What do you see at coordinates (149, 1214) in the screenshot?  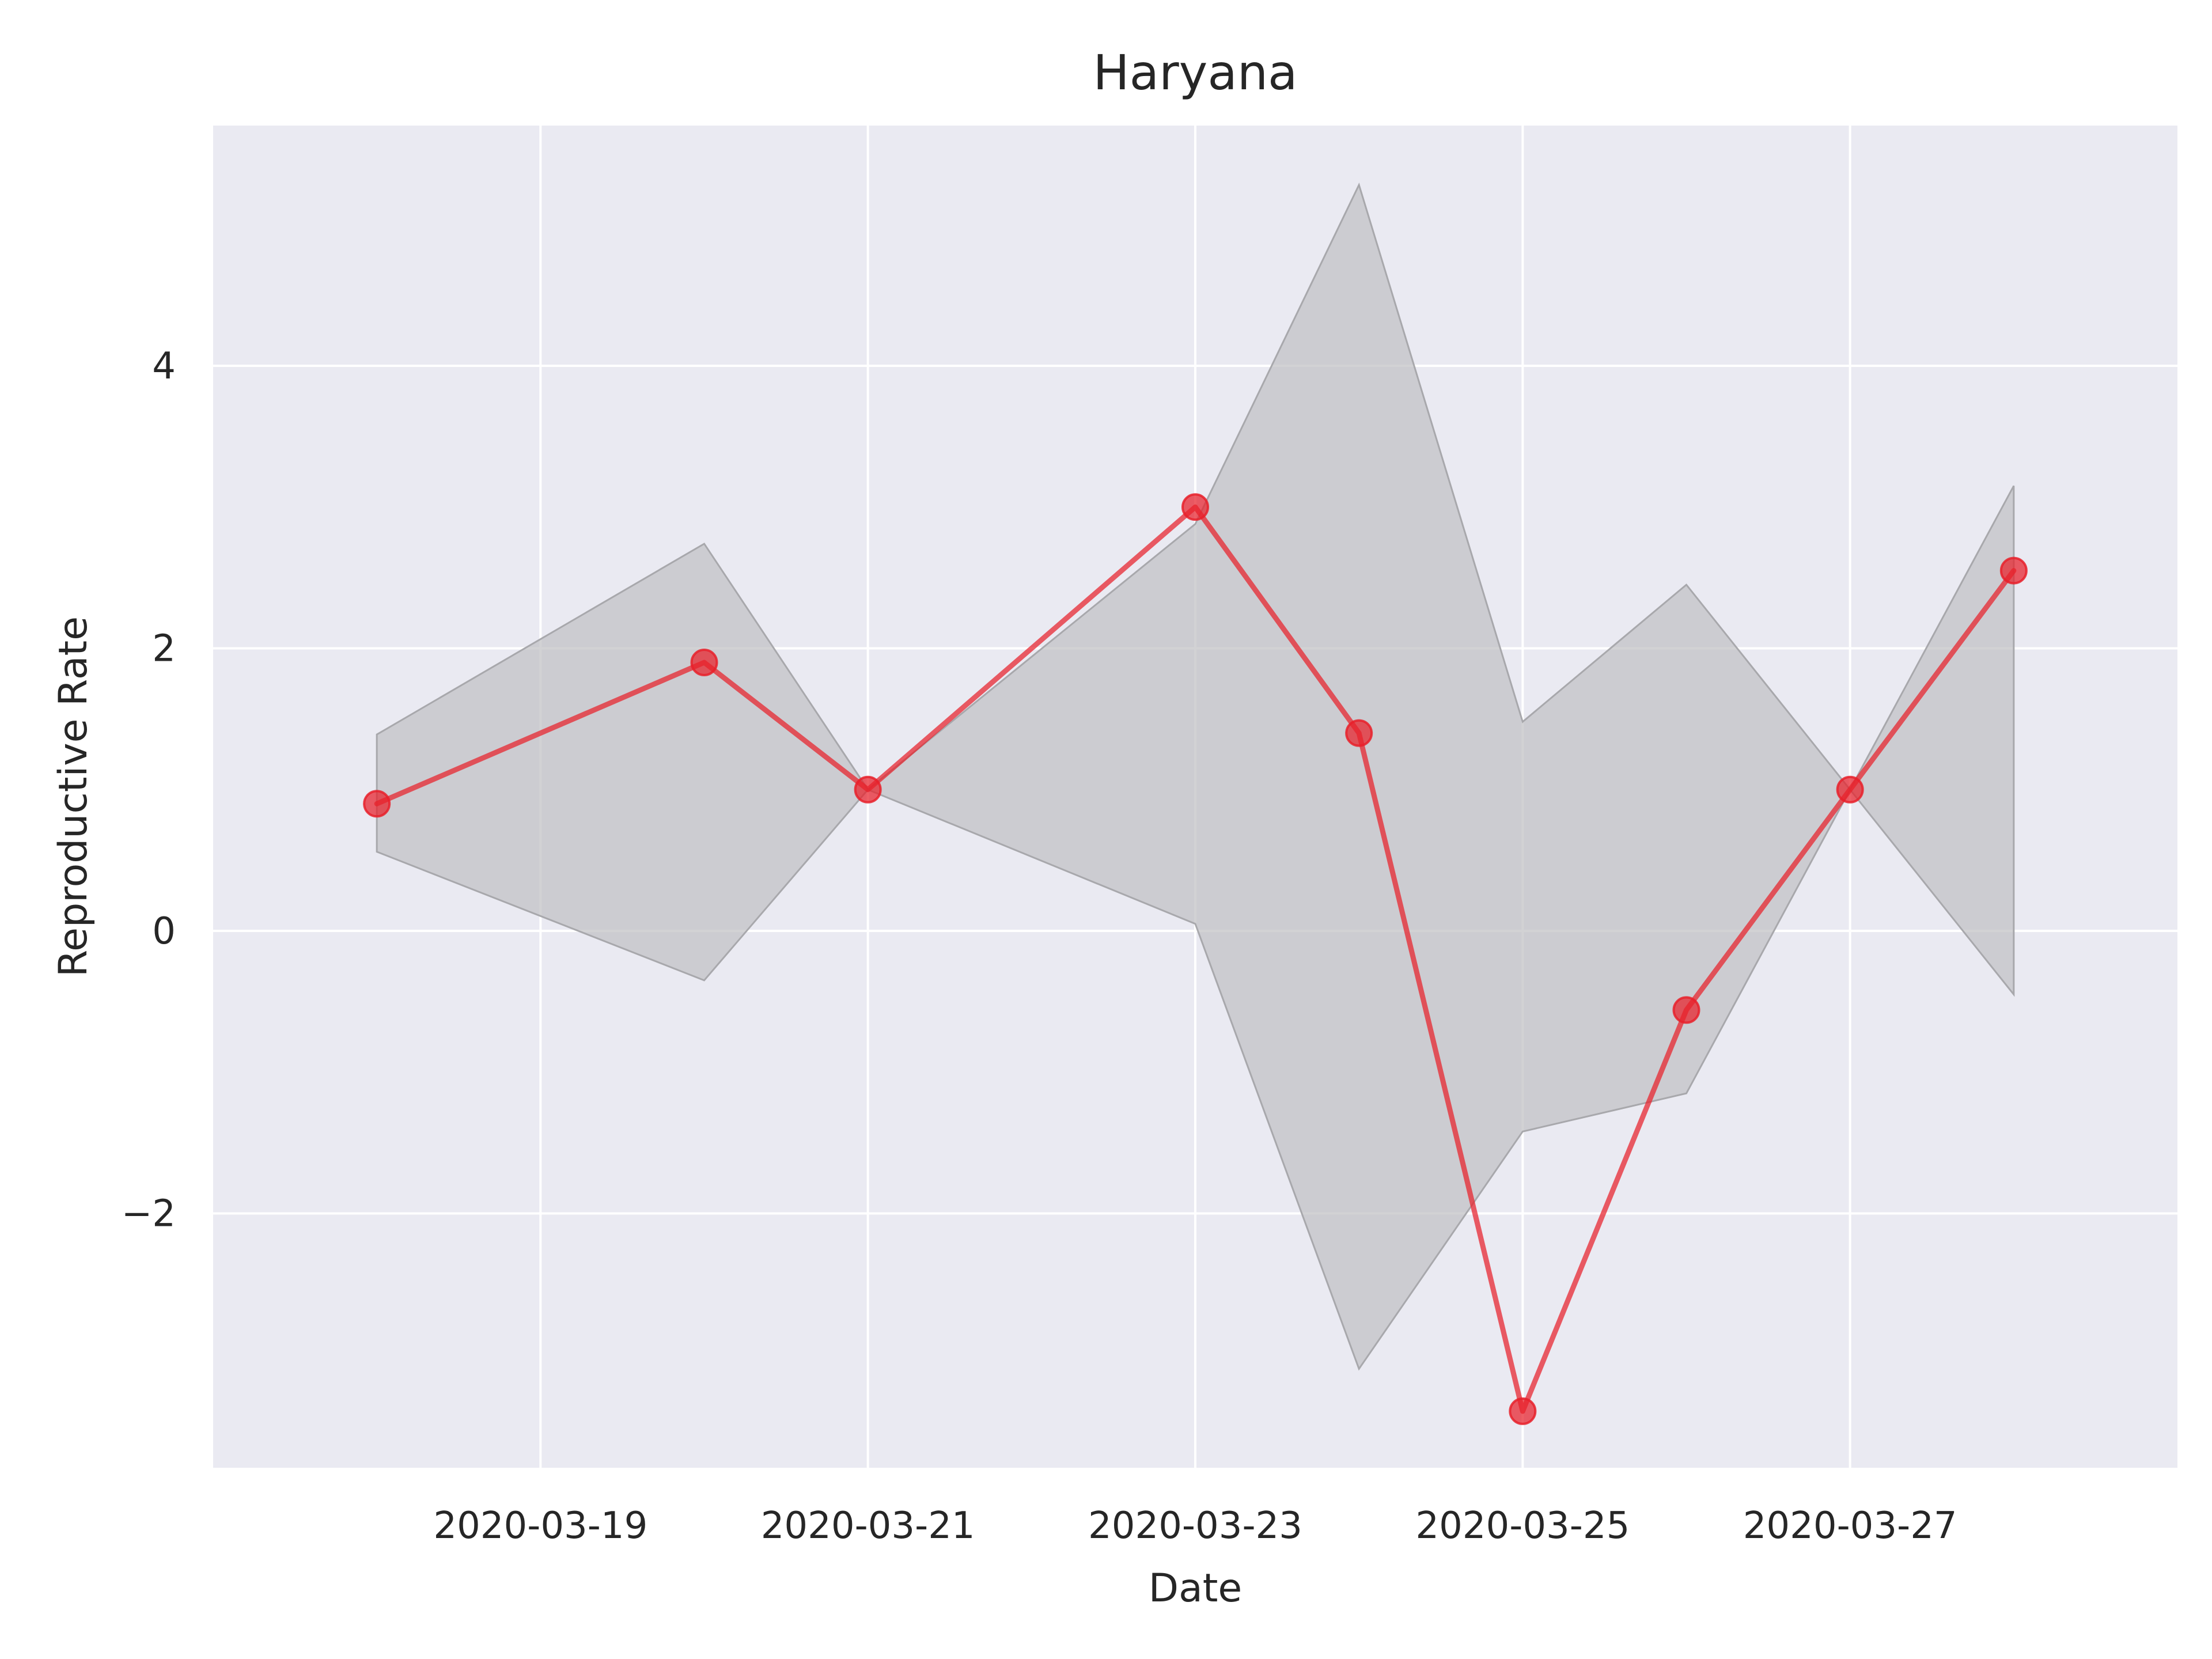 I see `y-tick-label-0: −2` at bounding box center [149, 1214].